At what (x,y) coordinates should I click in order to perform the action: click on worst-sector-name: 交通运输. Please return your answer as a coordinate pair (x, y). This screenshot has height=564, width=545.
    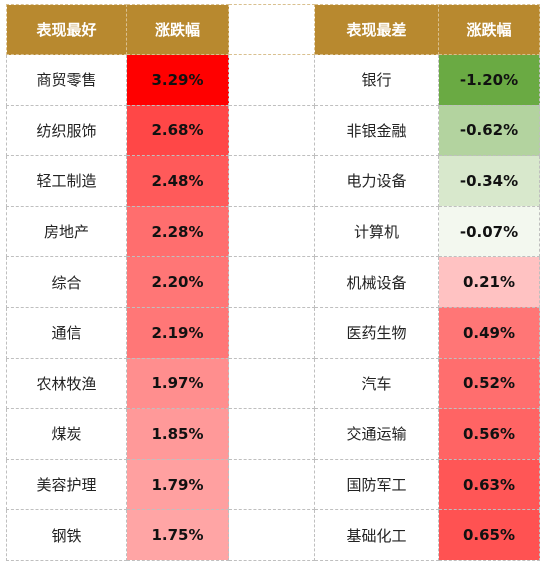
    Looking at the image, I should click on (376, 434).